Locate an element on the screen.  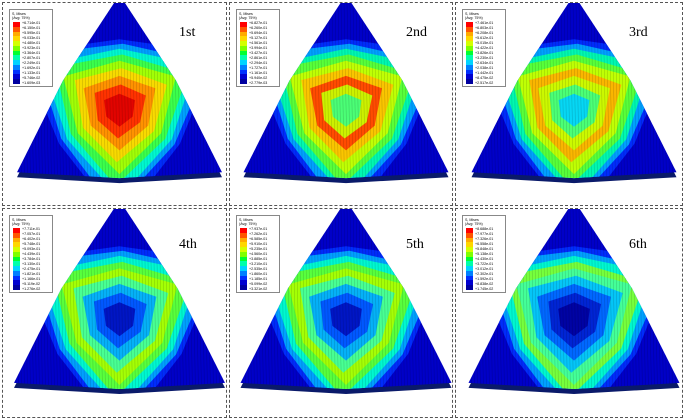
legend-value: +7.711e-01 is located at coordinates (31, 229).